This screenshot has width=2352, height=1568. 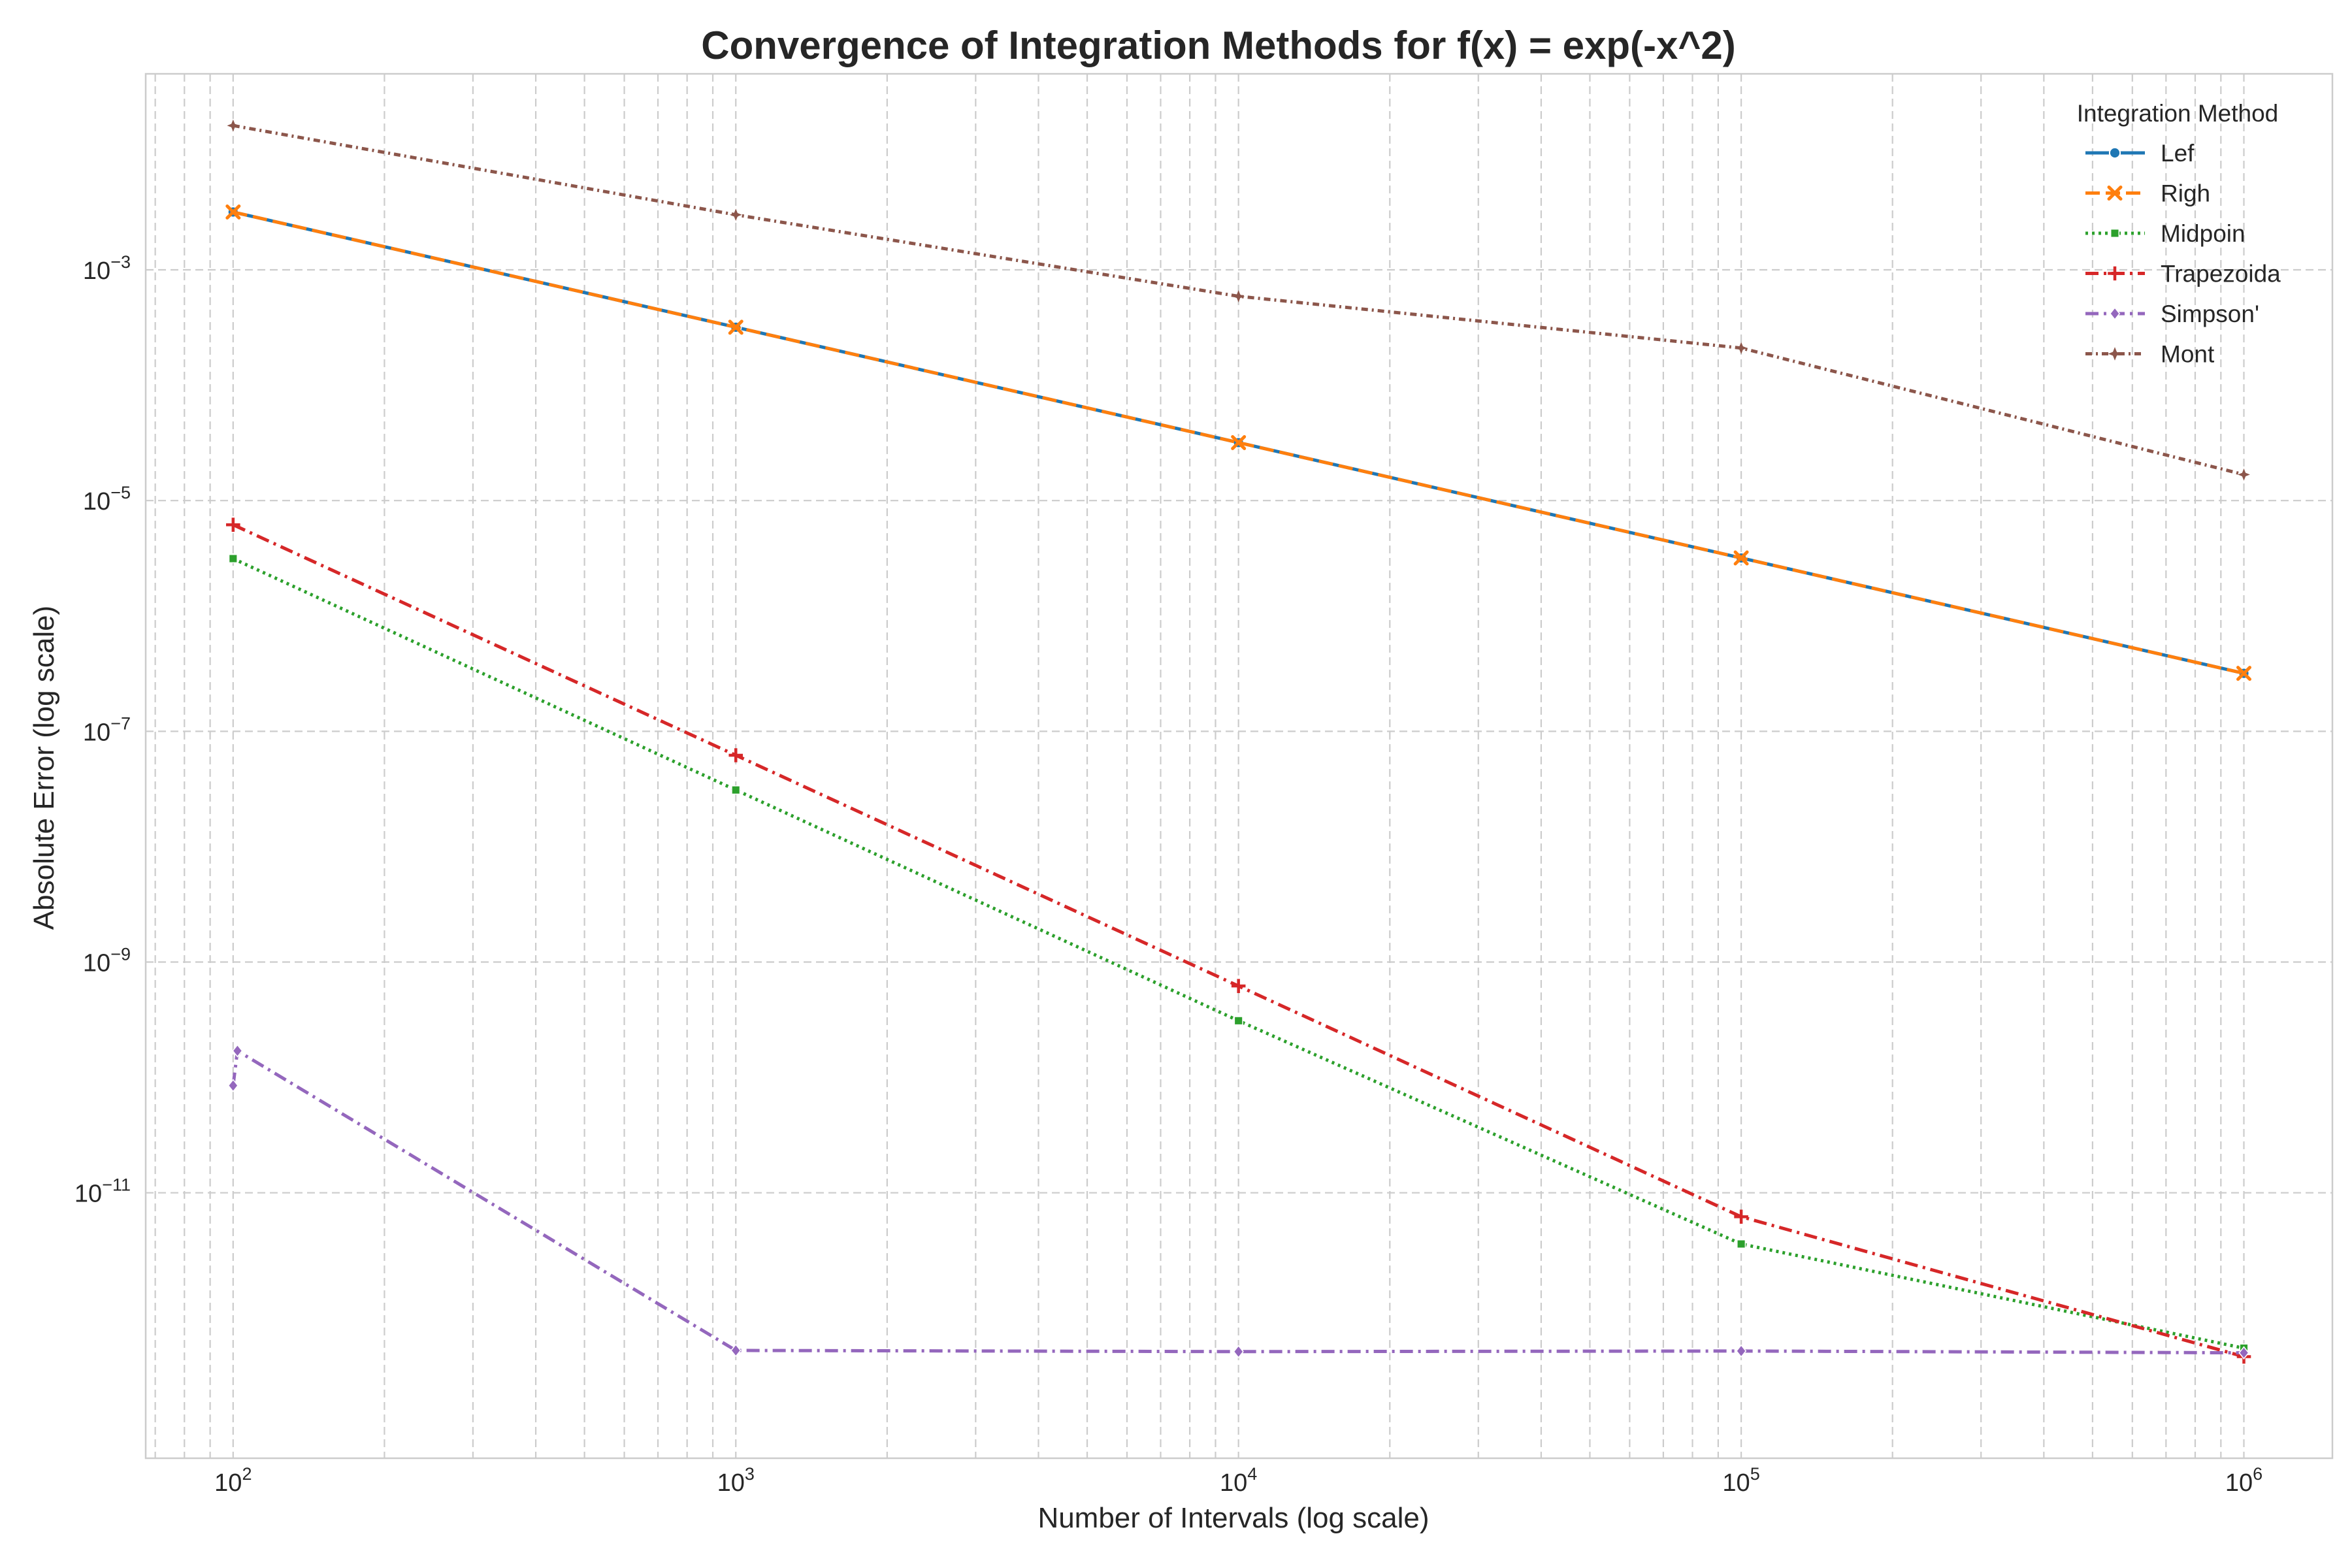 I want to click on y-axis-label: Absolute Error (log scale), so click(x=44, y=768).